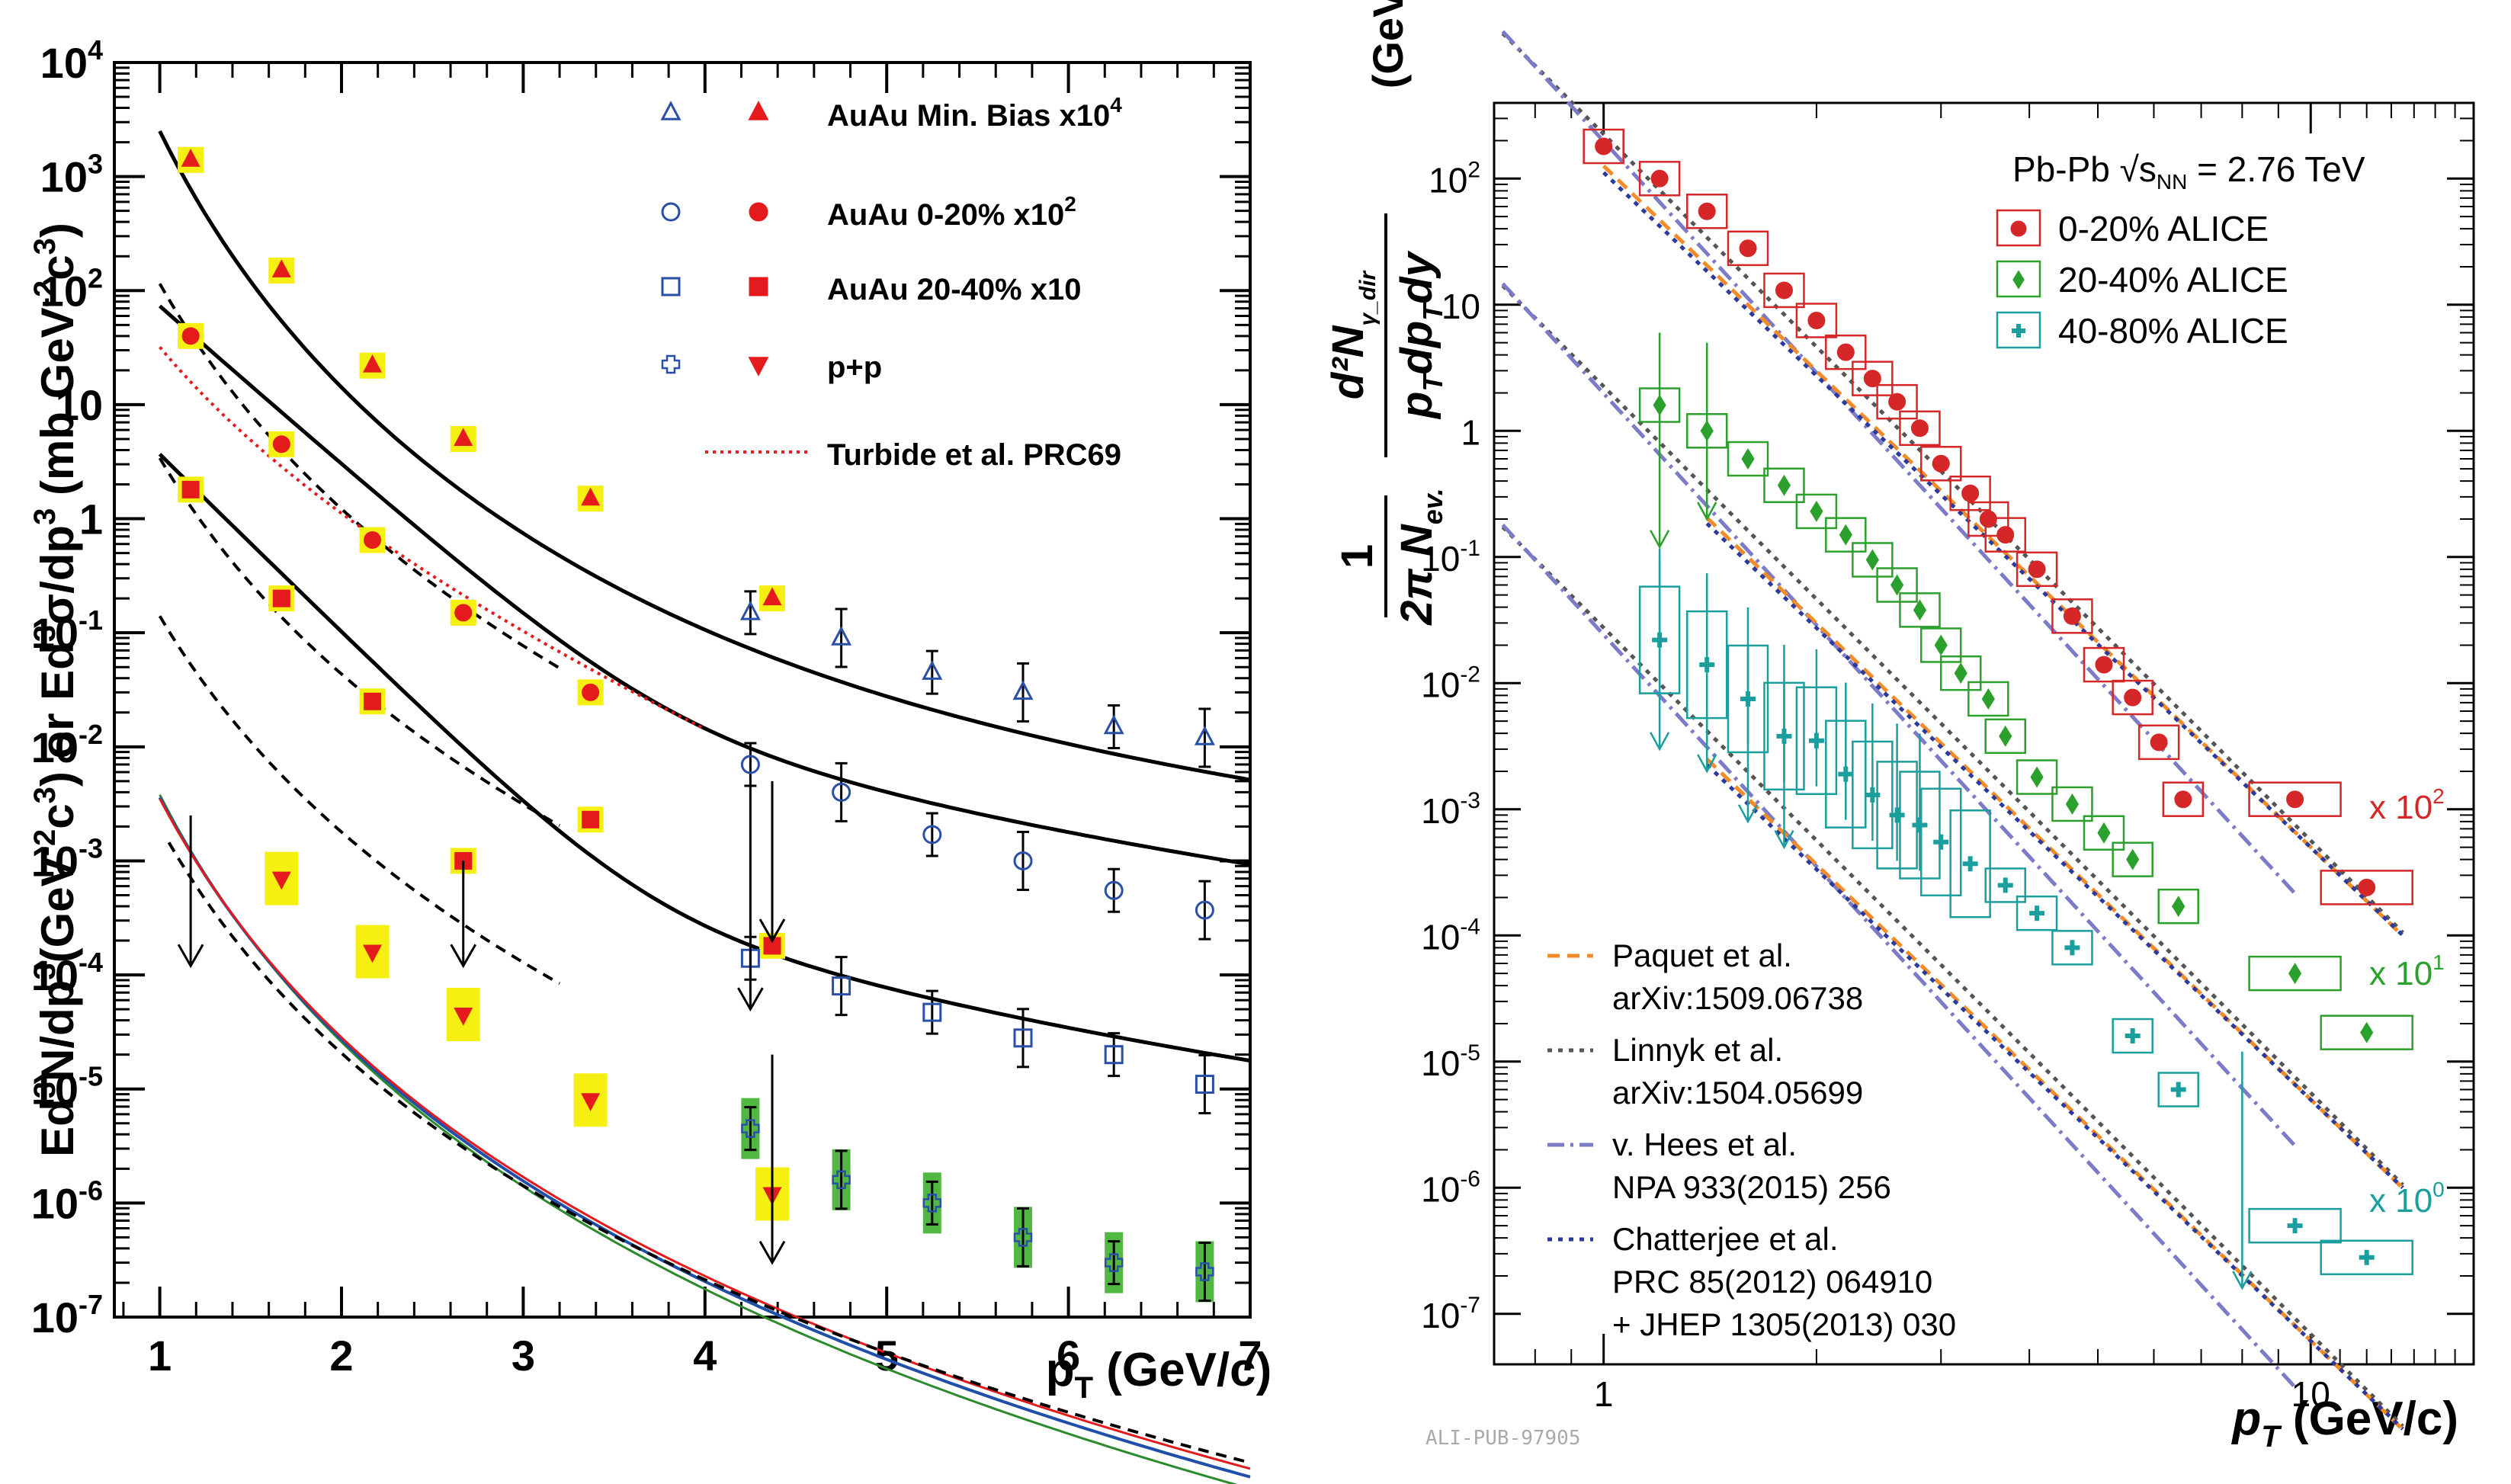 This screenshot has height=1484, width=2511. What do you see at coordinates (974, 455) in the screenshot?
I see `legend-label: Turbide et al. PRC69` at bounding box center [974, 455].